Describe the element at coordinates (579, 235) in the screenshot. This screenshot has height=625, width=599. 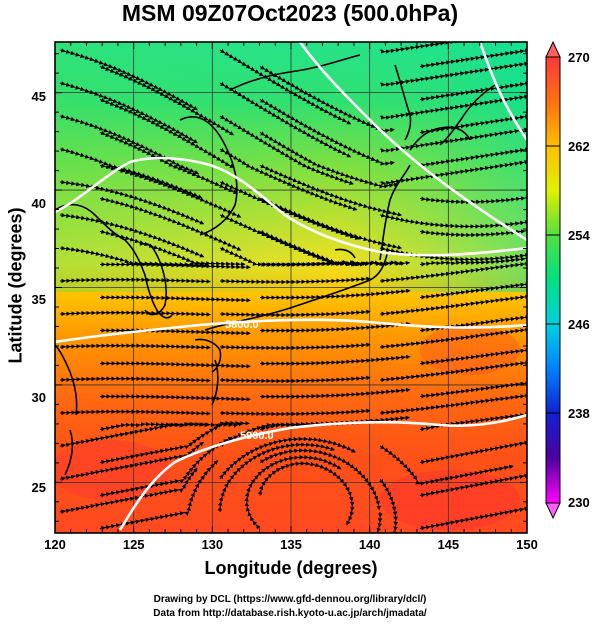
I see `colorbar-tick-label: 254` at that location.